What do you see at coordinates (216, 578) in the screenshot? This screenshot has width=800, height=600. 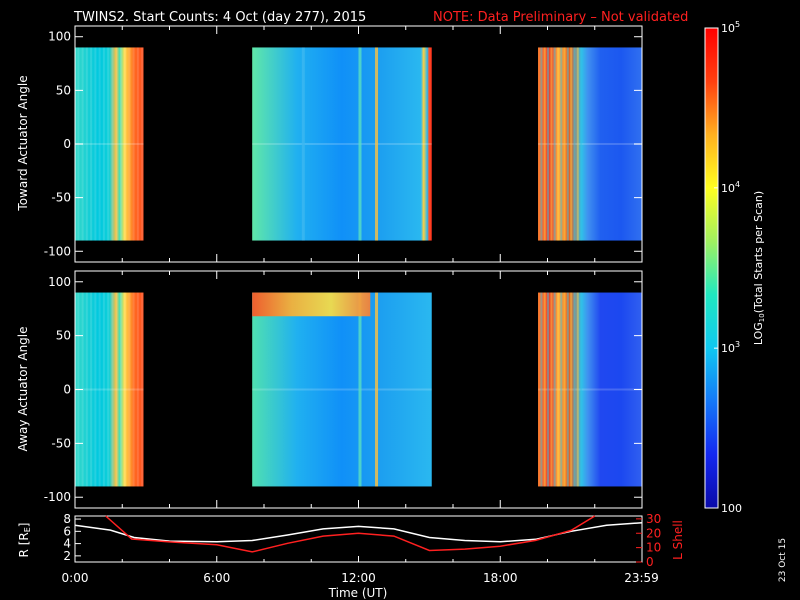 I see `time-tick-label: 6:00` at bounding box center [216, 578].